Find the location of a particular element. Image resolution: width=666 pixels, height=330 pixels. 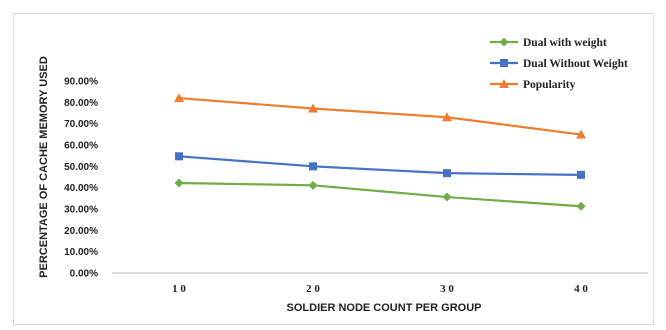

series-dual-with-weight is located at coordinates (380, 194).